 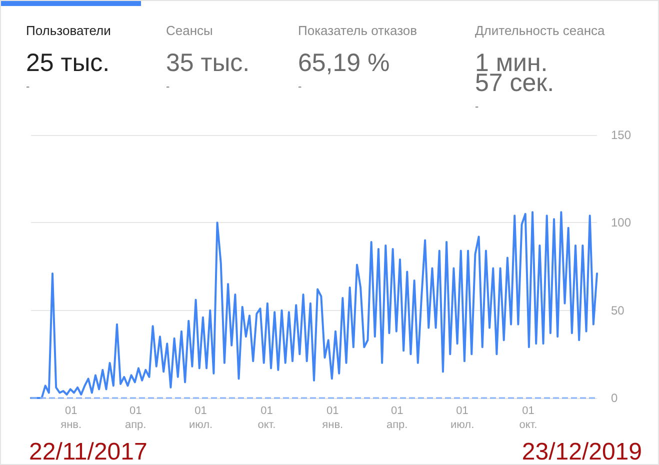 I want to click on category-label: Показатель отказов, so click(x=358, y=31).